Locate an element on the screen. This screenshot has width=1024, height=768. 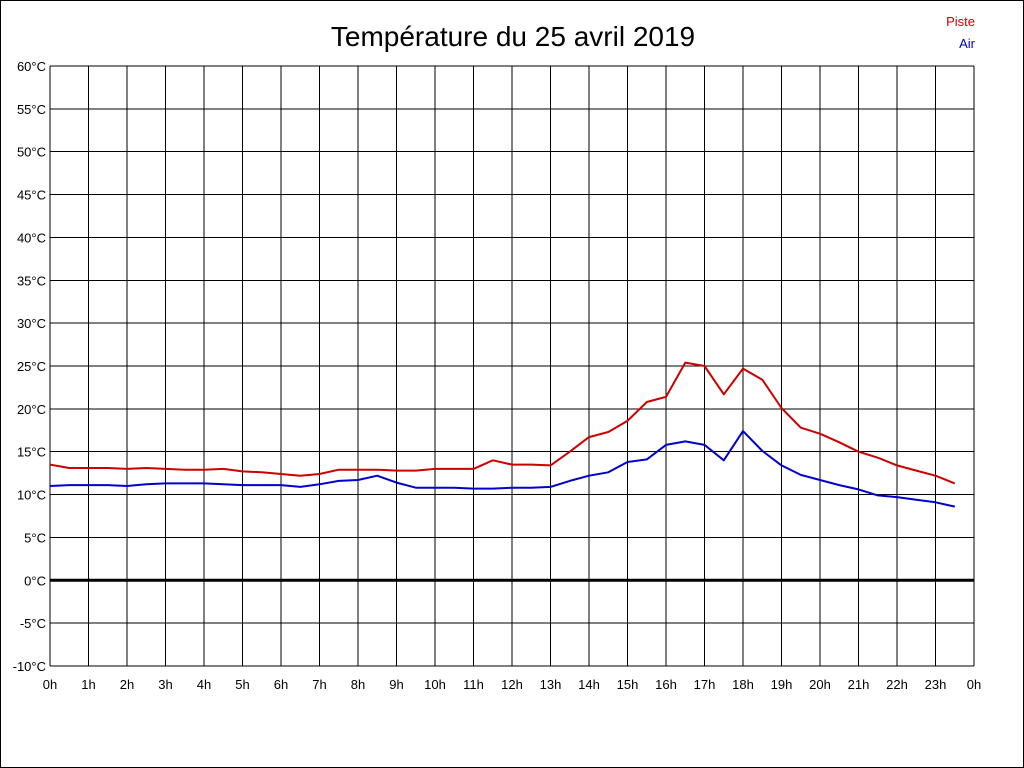
y-tick-label: 15°C is located at coordinates (31, 452).